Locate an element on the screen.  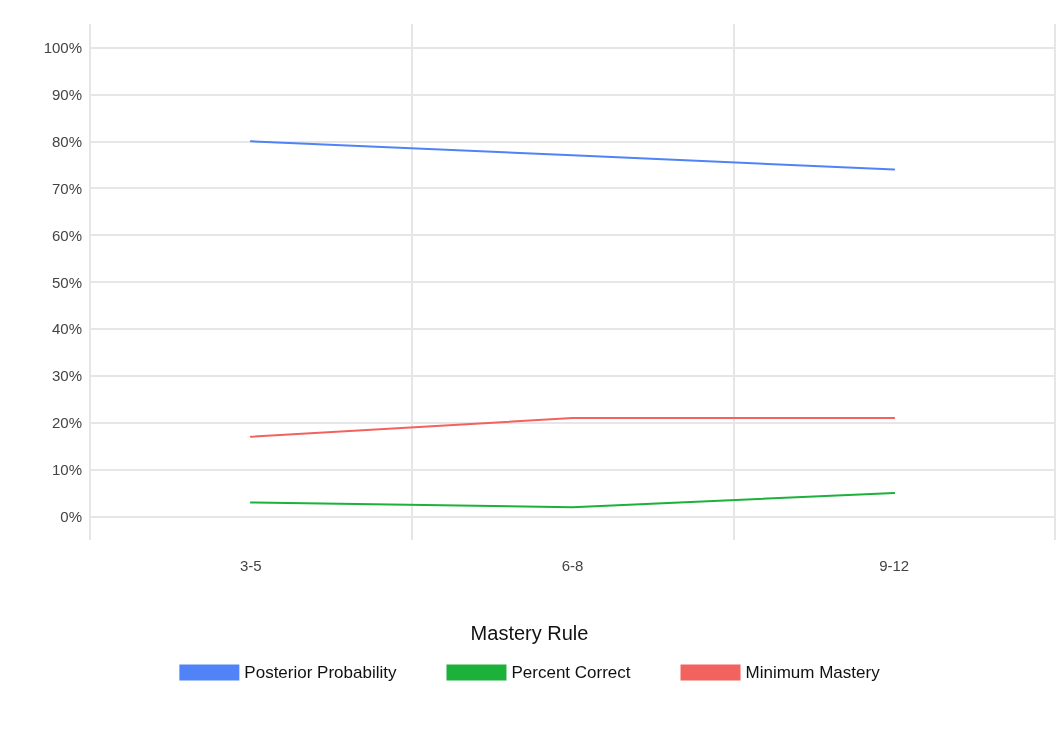
y-tick-label: 10% is located at coordinates (66, 470).